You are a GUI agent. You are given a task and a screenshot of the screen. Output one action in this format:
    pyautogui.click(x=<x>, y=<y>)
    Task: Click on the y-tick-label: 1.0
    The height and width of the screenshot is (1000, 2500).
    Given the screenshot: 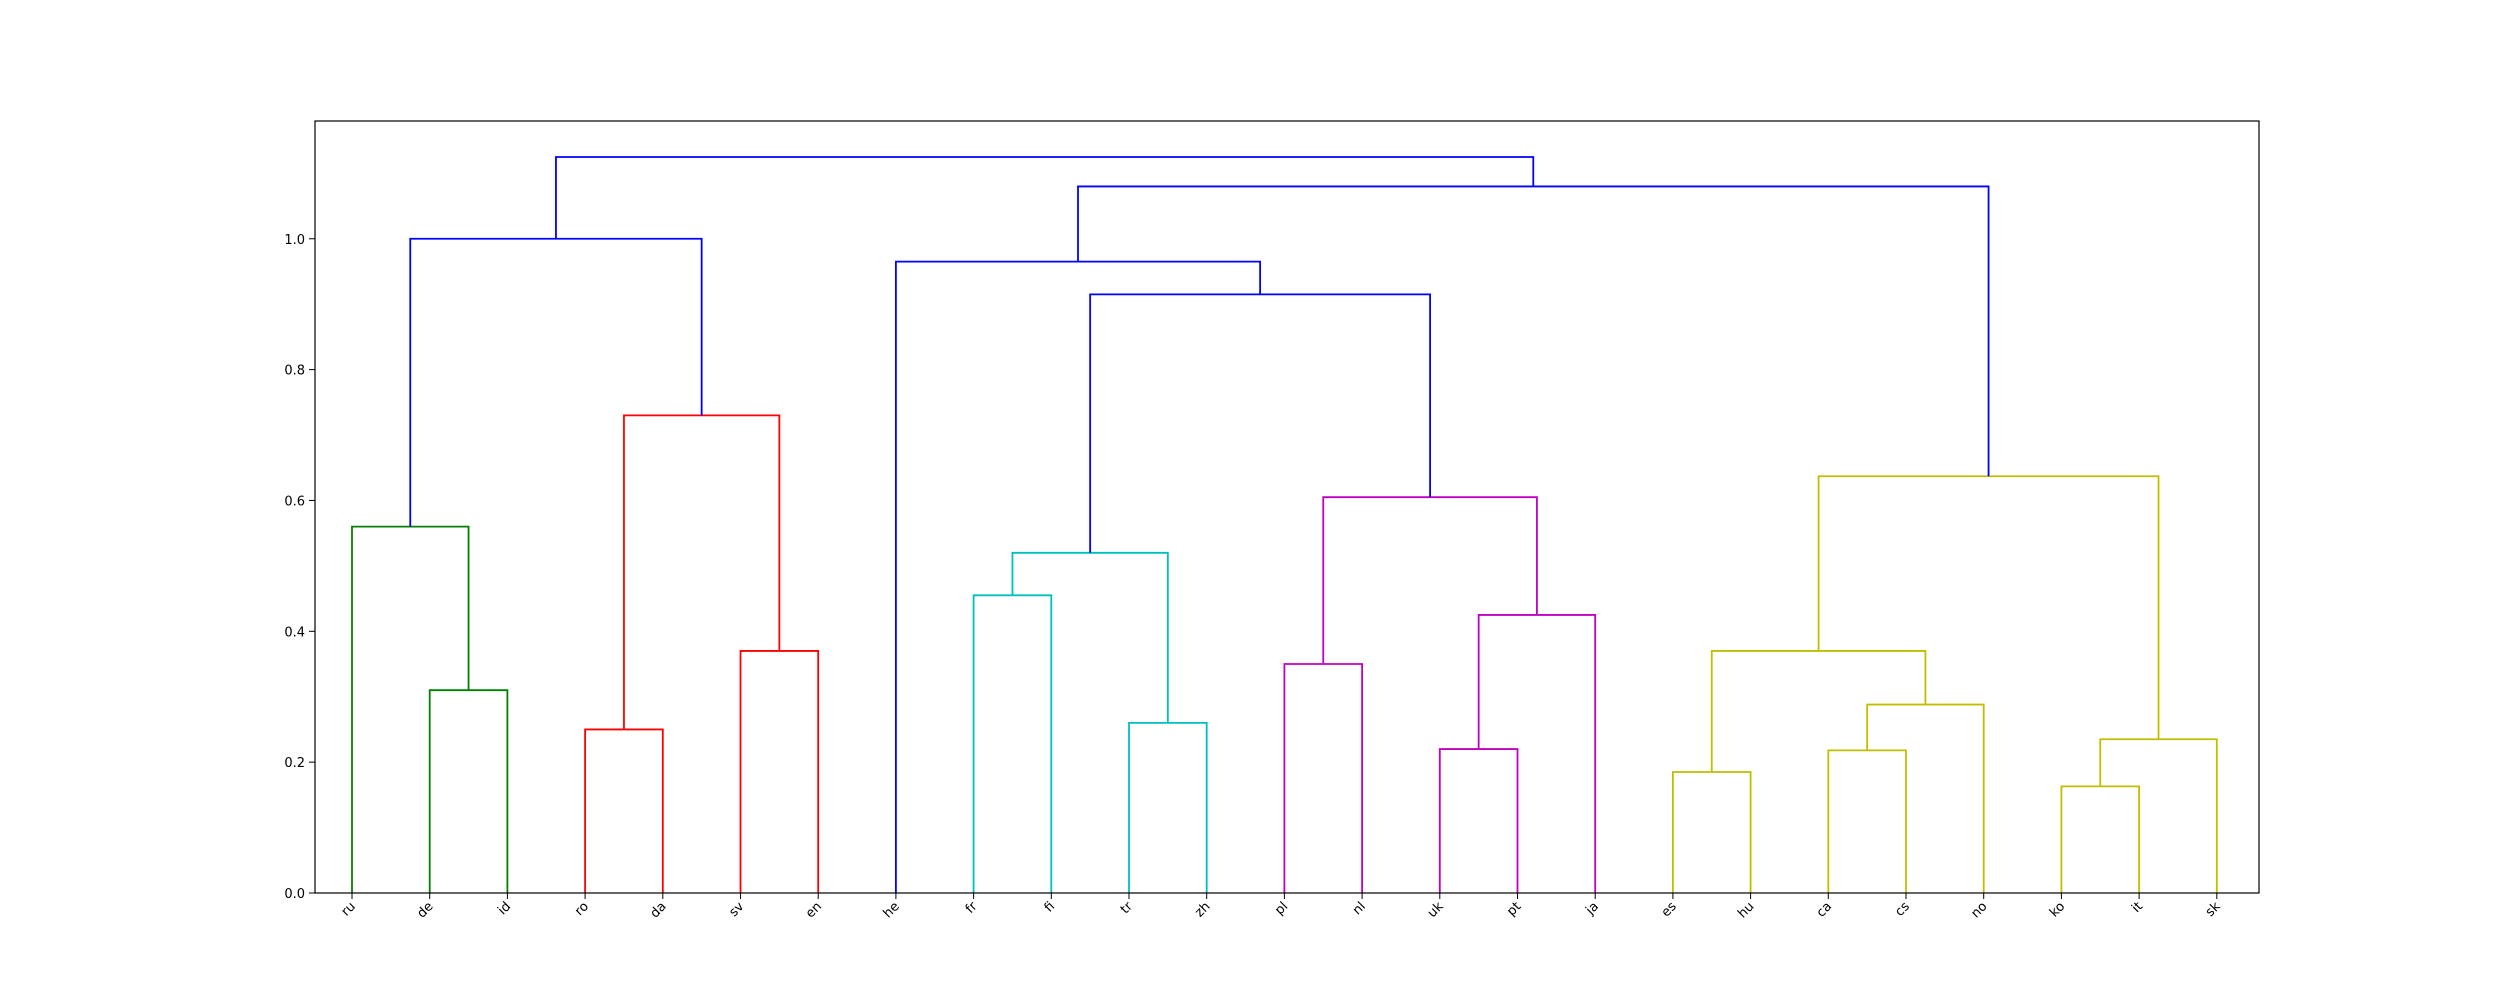 What is the action you would take?
    pyautogui.click(x=294, y=240)
    